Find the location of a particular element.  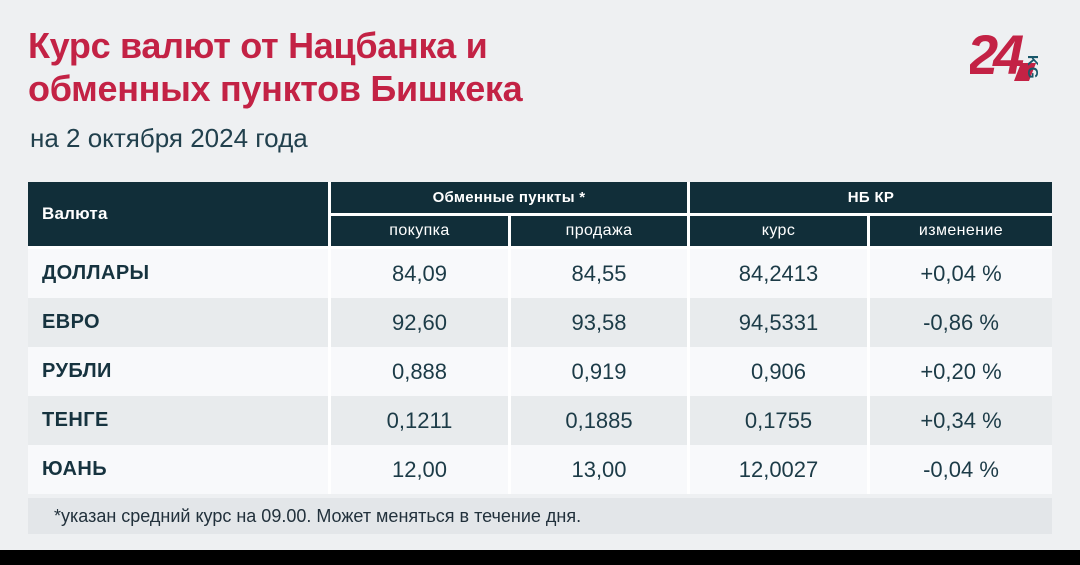

24kg-logo-graphic: 24 KG is located at coordinates (1003, 54).